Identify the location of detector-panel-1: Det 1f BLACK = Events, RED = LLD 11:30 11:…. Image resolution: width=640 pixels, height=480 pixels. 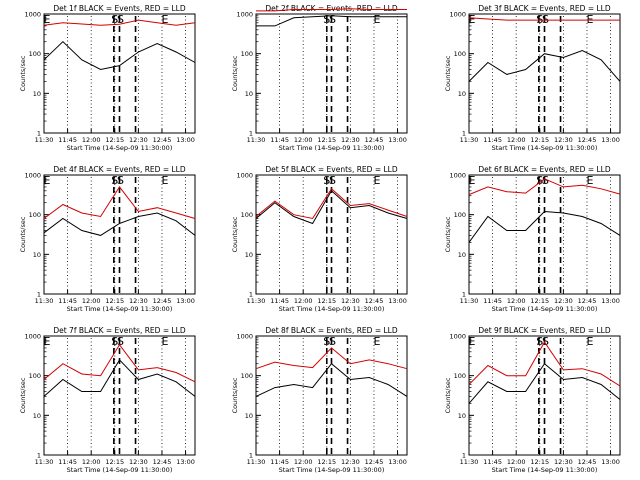
(107, 78).